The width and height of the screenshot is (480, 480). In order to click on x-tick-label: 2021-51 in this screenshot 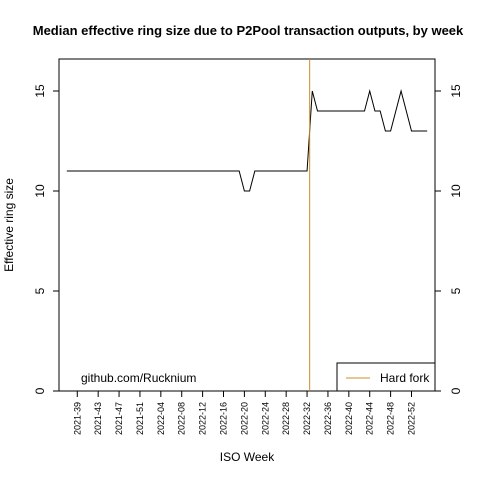, I will do `click(140, 418)`.